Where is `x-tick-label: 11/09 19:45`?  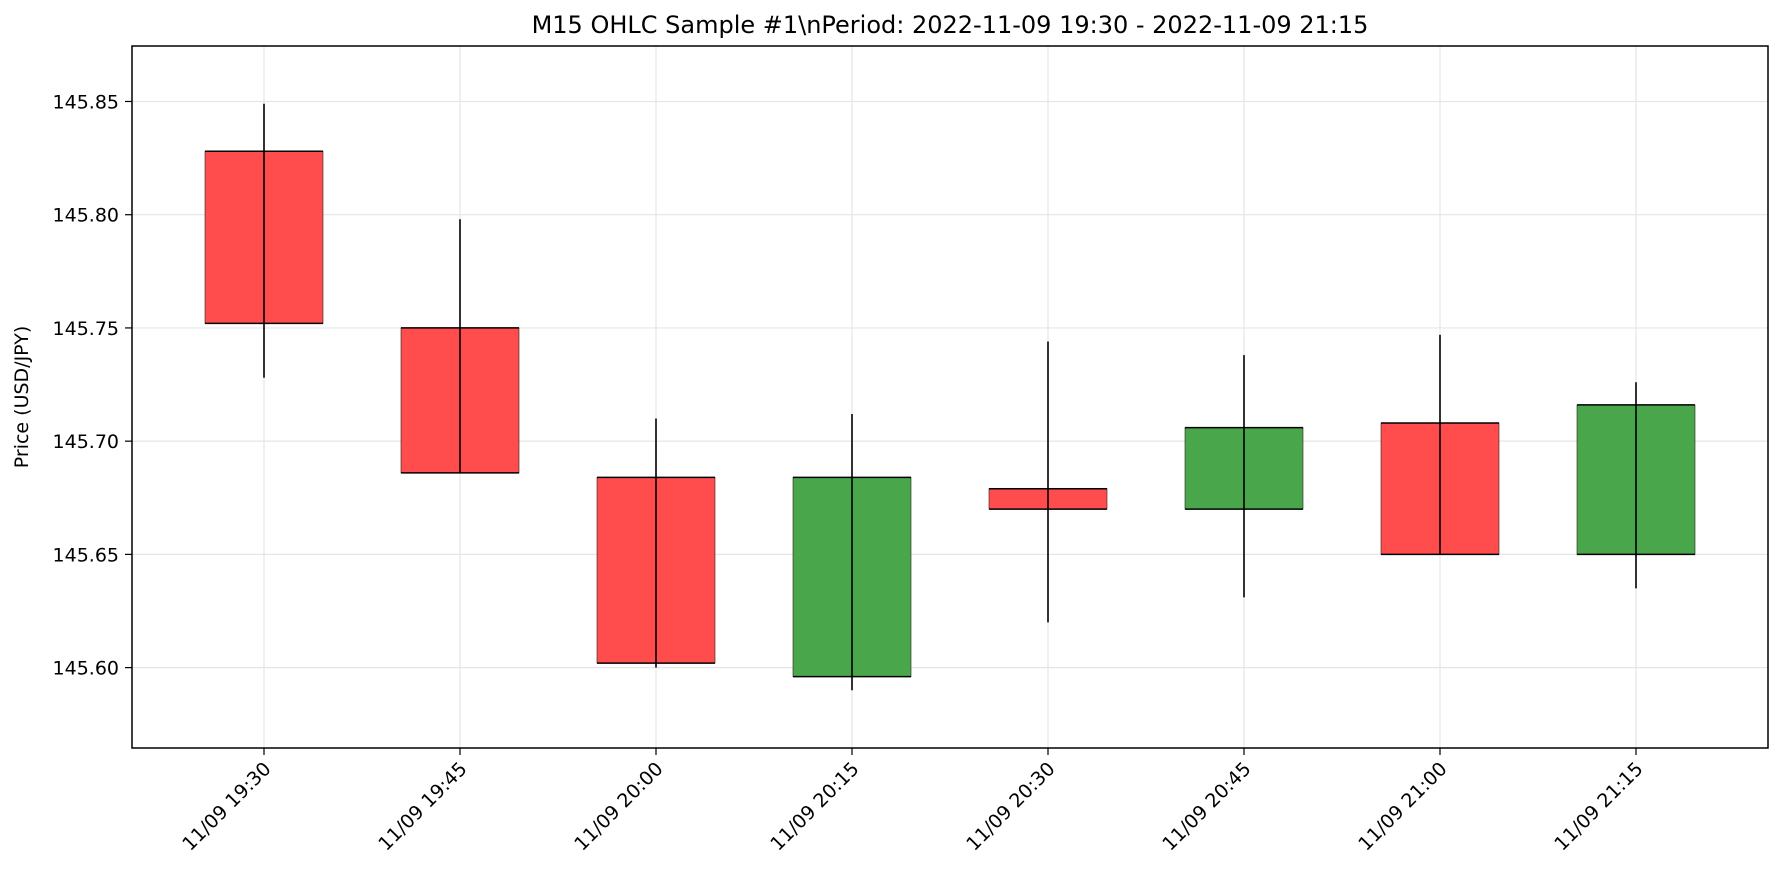
x-tick-label: 11/09 19:45 is located at coordinates (422, 806).